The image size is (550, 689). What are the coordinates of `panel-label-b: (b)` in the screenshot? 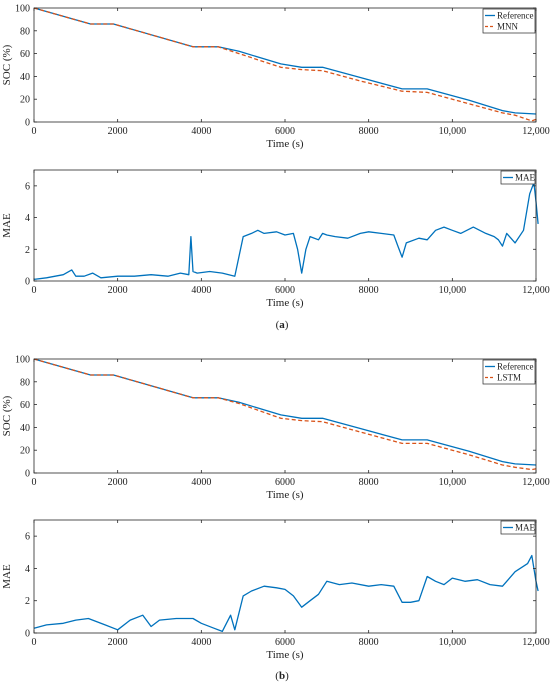 It's located at (282, 676).